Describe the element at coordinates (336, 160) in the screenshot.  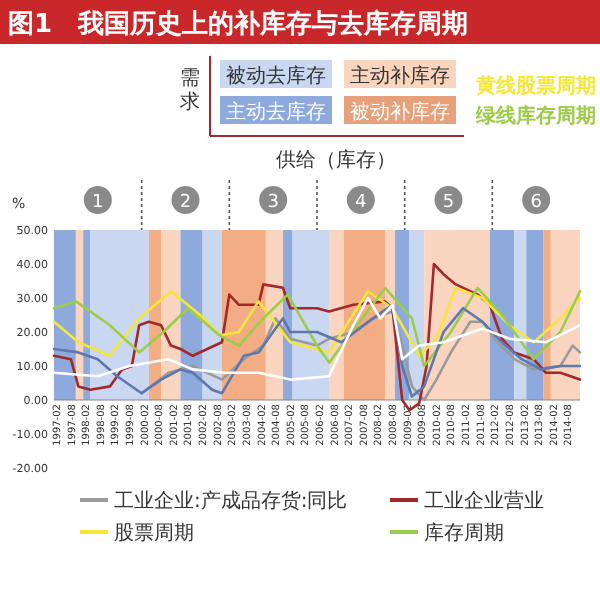
I see `text: 供给（库存）` at that location.